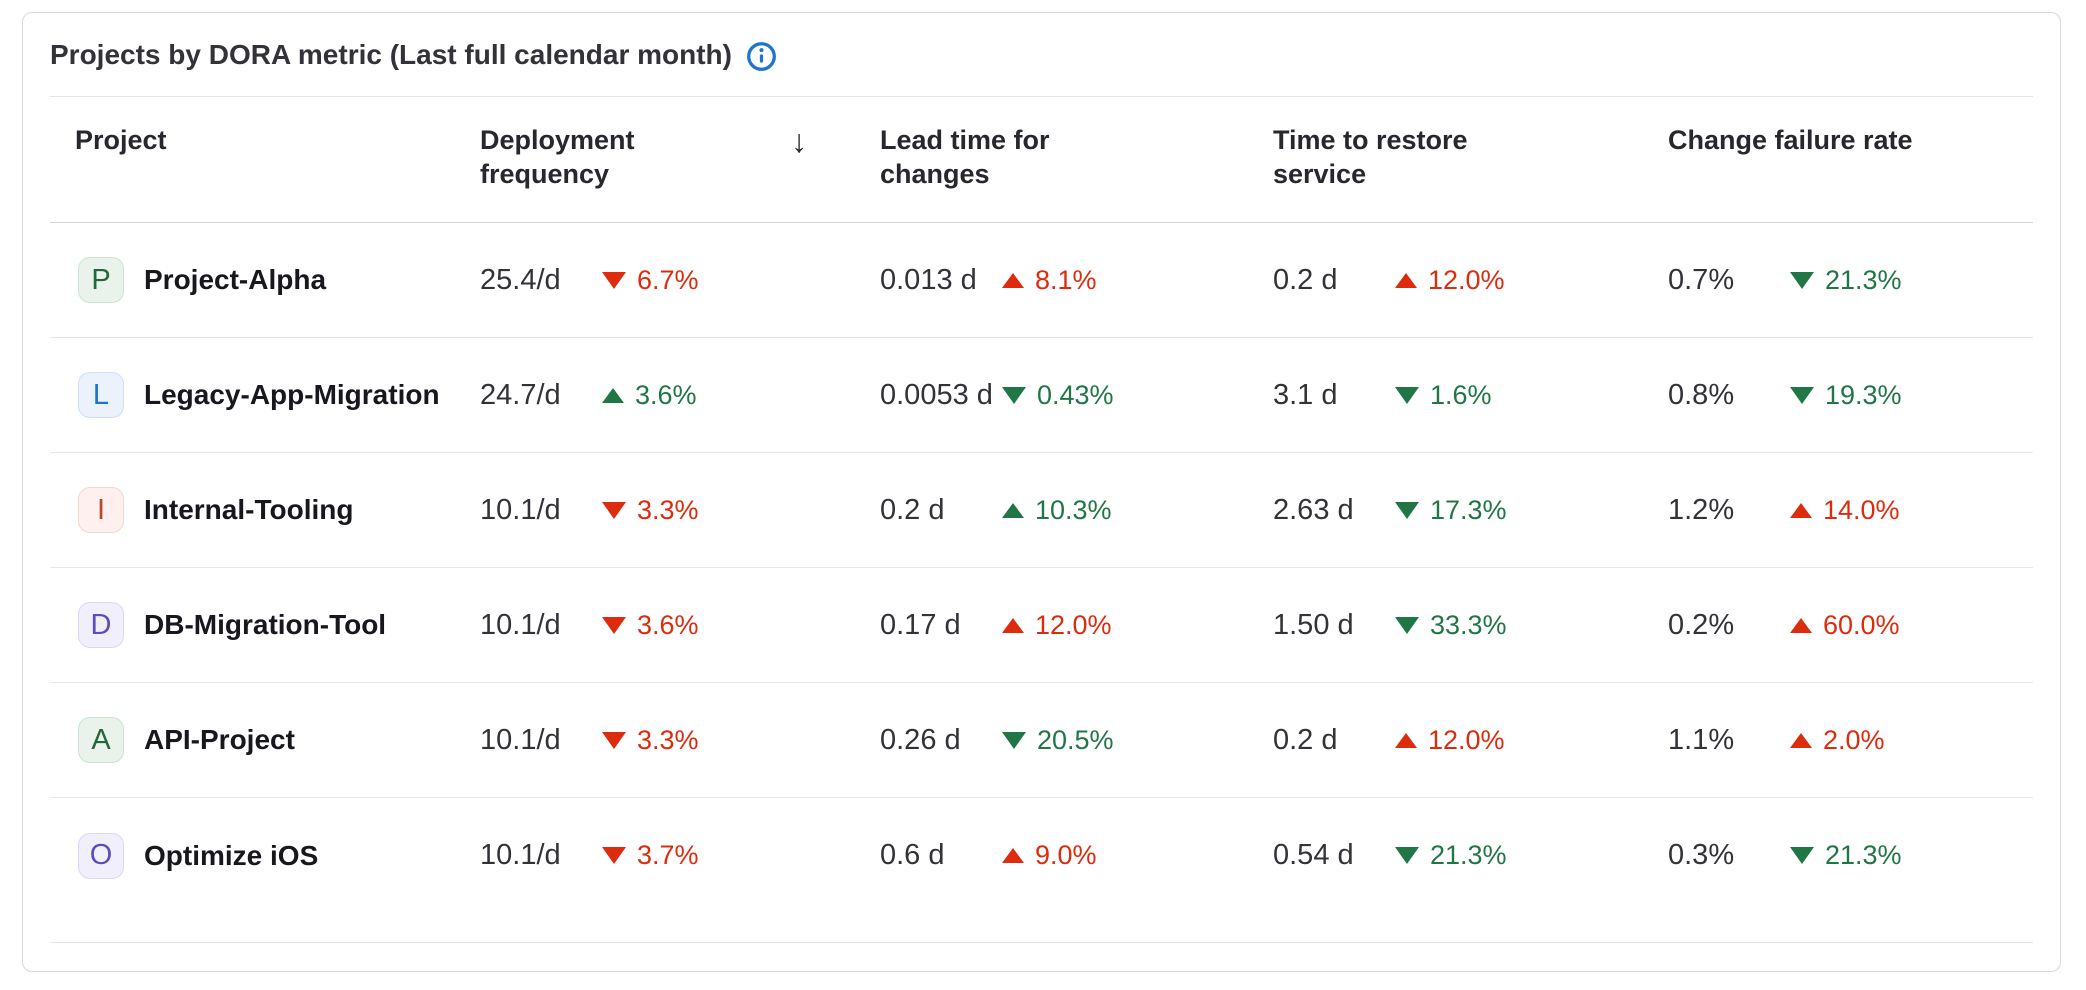  I want to click on trend-indicator: 19.3%, so click(1846, 395).